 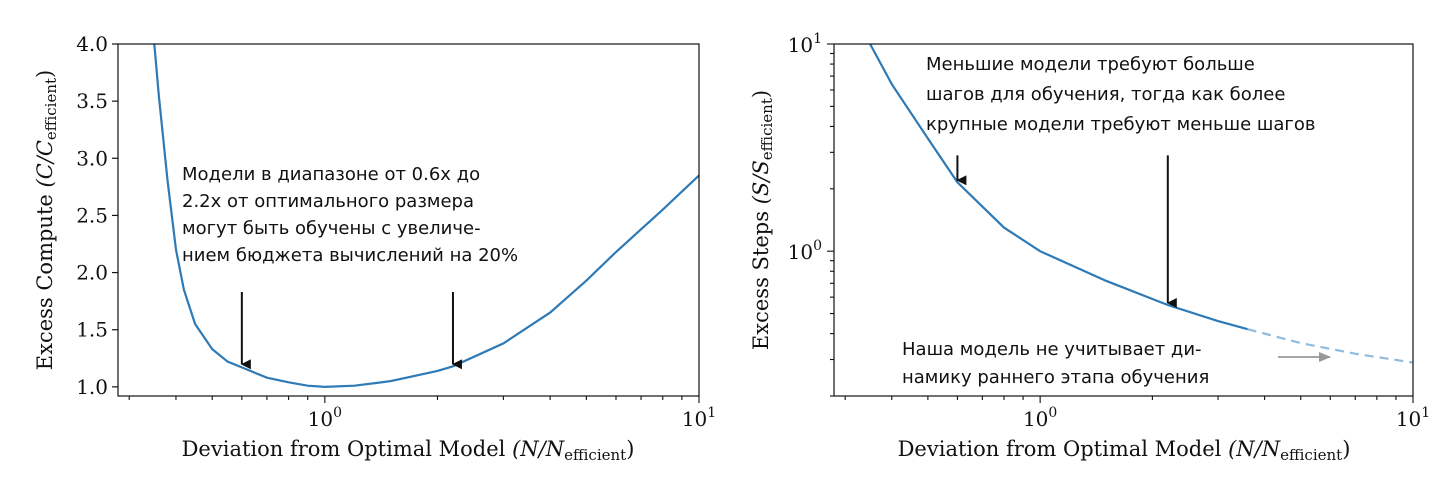 I want to click on y-tick-label: 2.5, so click(x=92, y=215).